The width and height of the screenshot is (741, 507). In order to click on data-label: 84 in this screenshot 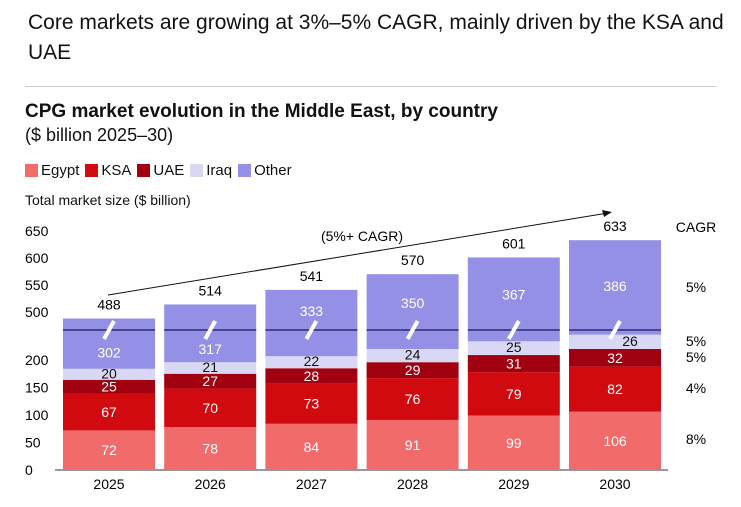, I will do `click(312, 447)`.